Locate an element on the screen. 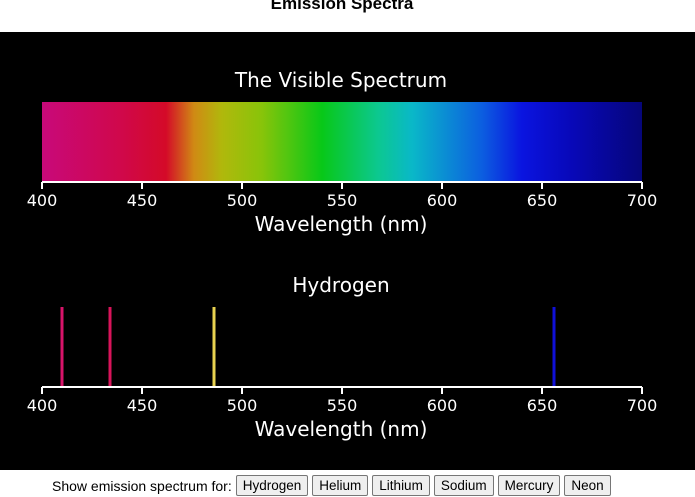 The image size is (695, 497). spectrum-tick-label: 400 is located at coordinates (42, 200).